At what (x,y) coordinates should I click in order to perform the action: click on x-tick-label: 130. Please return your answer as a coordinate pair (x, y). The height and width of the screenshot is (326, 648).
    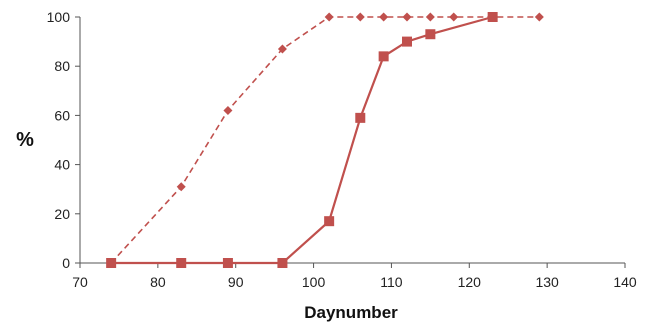
    Looking at the image, I should click on (547, 282).